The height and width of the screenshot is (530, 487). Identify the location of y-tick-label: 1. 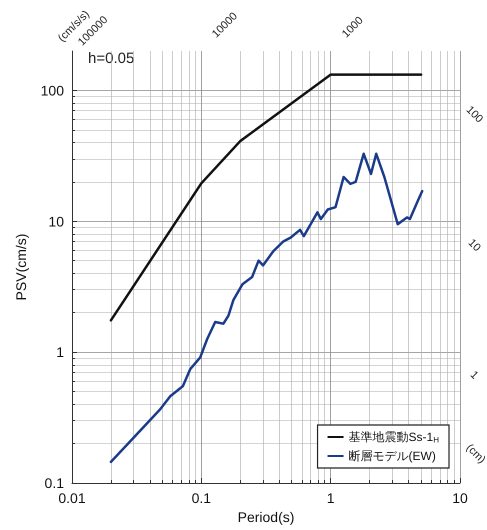
(60, 352).